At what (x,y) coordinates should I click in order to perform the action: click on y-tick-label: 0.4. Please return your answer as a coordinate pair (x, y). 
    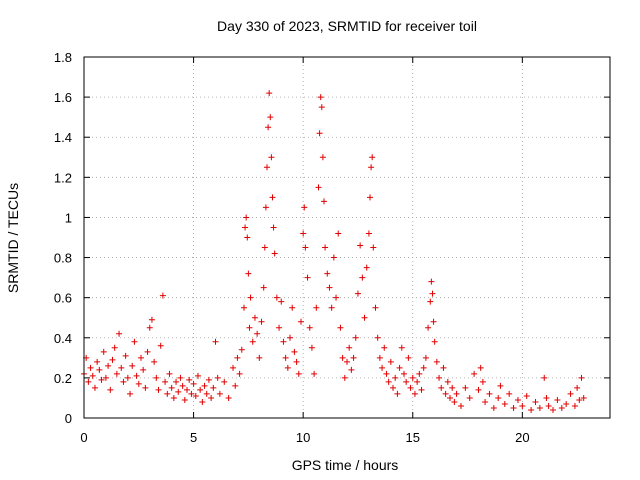
    Looking at the image, I should click on (63, 338).